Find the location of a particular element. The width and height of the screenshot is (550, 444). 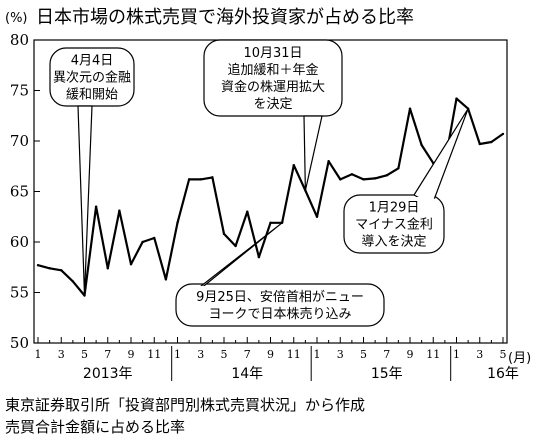

annotation-text: を決定 is located at coordinates (272, 104).